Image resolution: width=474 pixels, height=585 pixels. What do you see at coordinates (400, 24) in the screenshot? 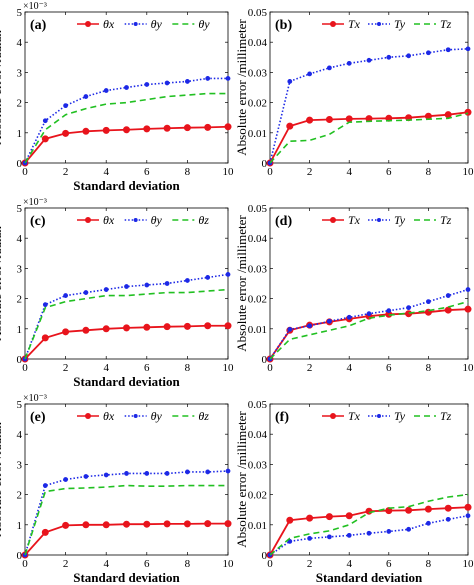
I see `legend-label: Ty` at bounding box center [400, 24].